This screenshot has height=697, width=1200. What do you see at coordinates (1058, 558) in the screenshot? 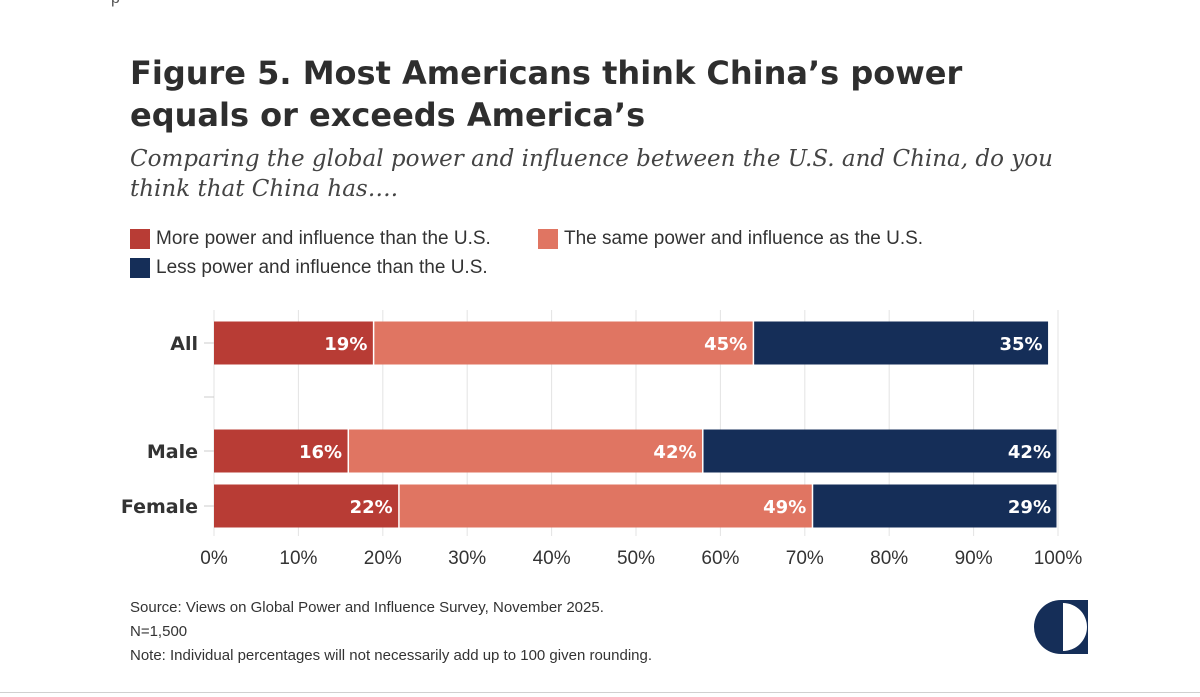
I see `x-tick-label-10: 100%` at bounding box center [1058, 558].